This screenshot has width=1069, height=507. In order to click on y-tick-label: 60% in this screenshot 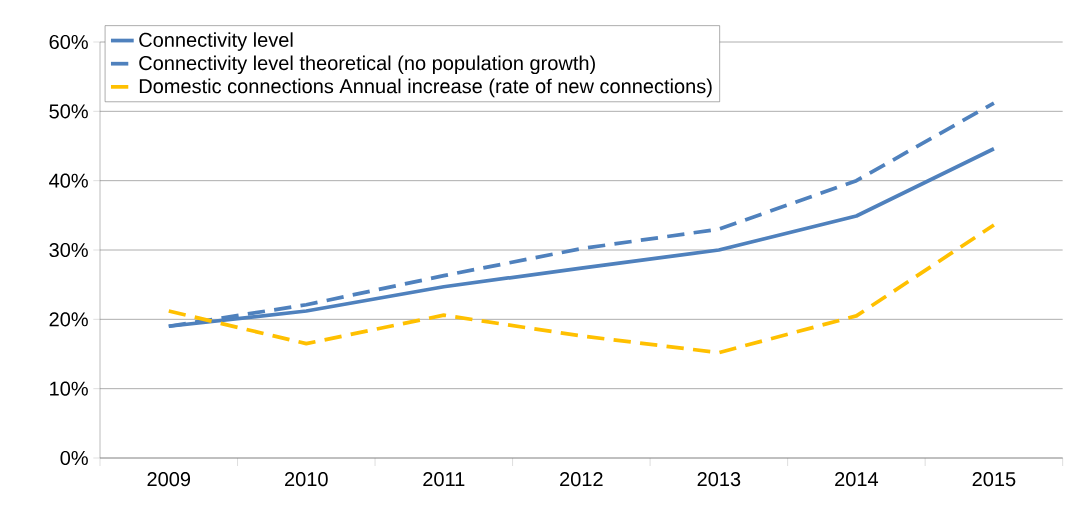, I will do `click(68, 42)`.